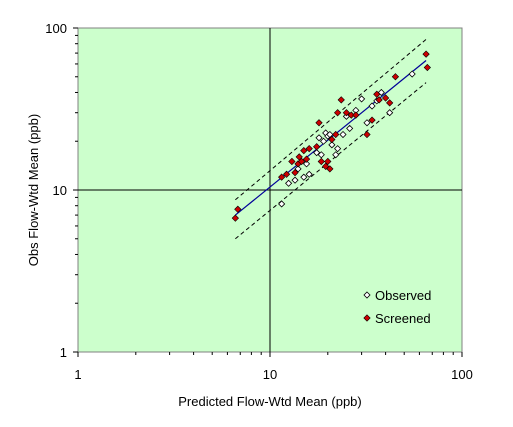  Describe the element at coordinates (462, 374) in the screenshot. I see `x-tick-label: 100` at that location.